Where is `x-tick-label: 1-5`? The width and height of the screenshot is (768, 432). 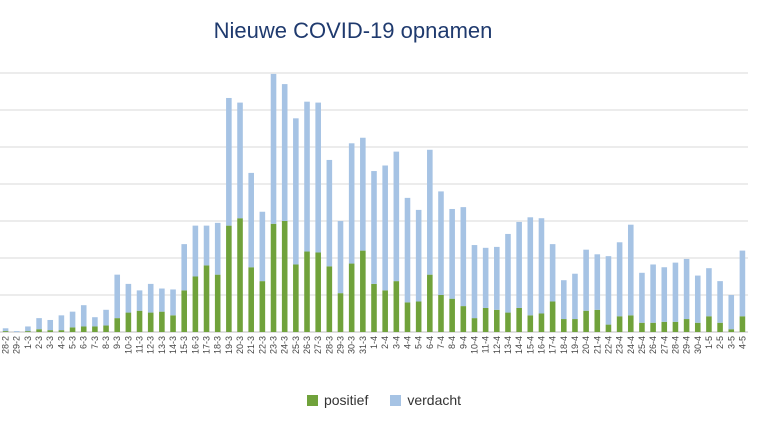 x-tick-label: 1-5 is located at coordinates (709, 342).